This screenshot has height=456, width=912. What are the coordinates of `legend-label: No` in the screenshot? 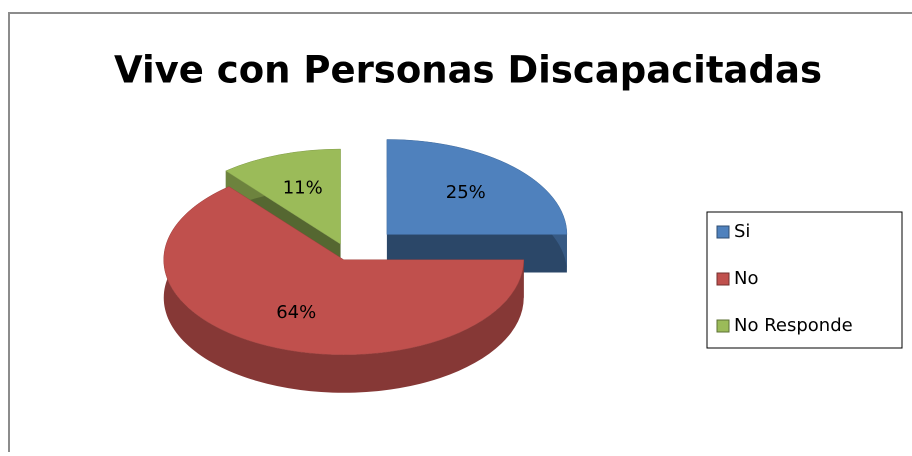 It's located at (746, 278).